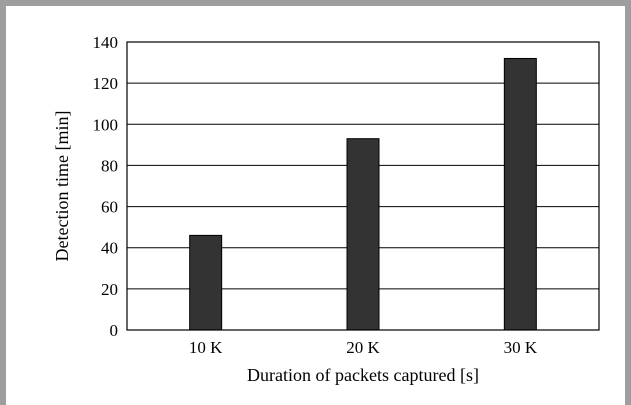  I want to click on x-tick-label: 20 K, so click(363, 347).